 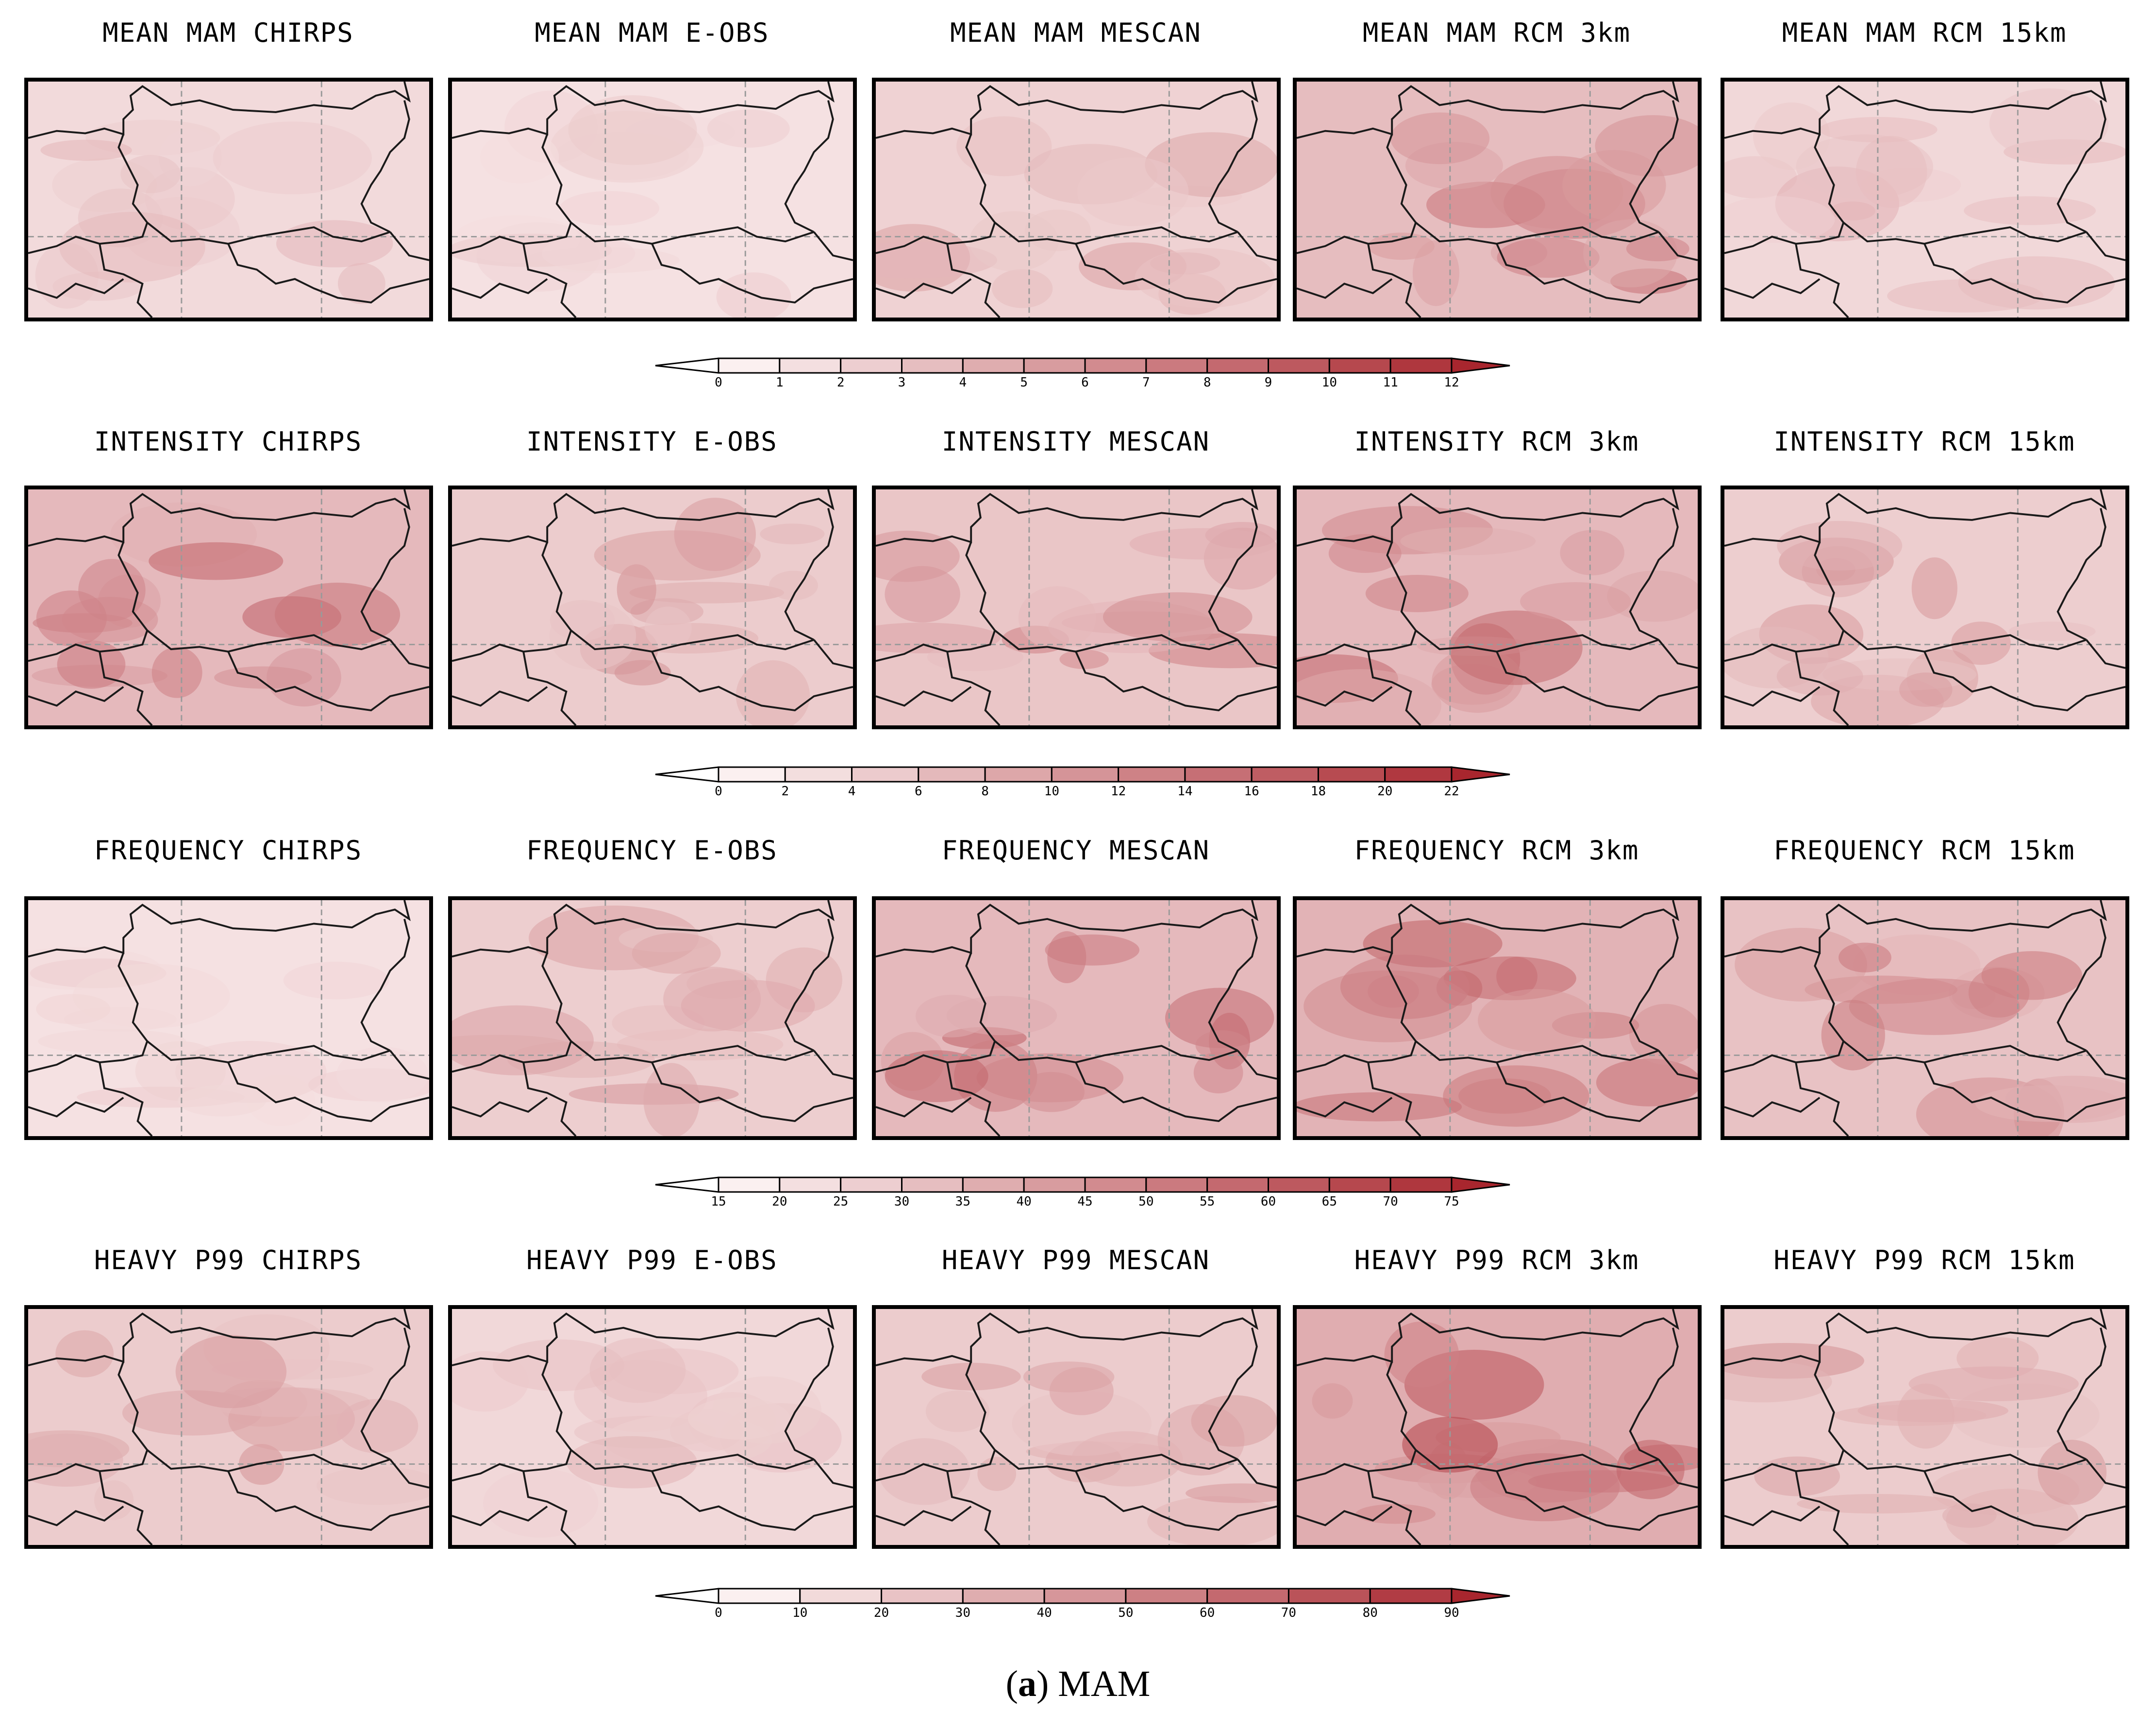 What do you see at coordinates (1146, 382) in the screenshot?
I see `colorbar-tick-label: 7` at bounding box center [1146, 382].